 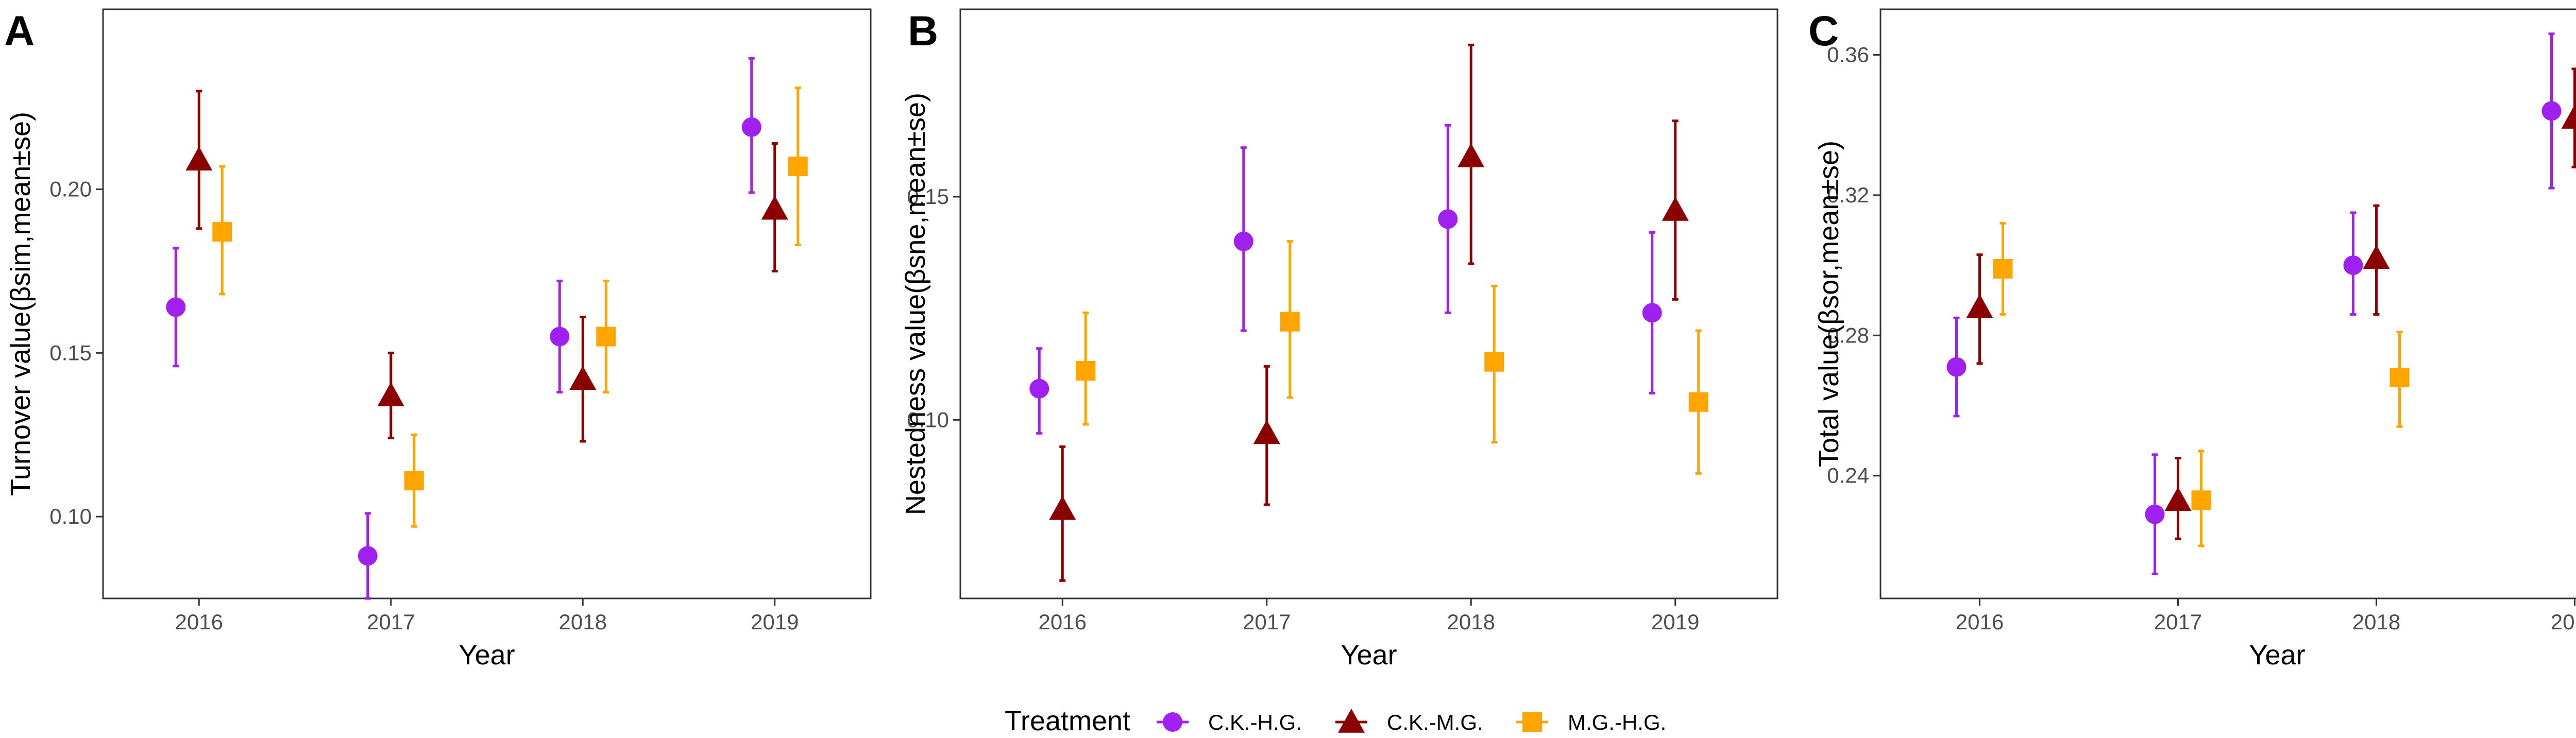 I want to click on y-axis-title: Turnover value(βsim,mean±se), so click(x=20, y=304).